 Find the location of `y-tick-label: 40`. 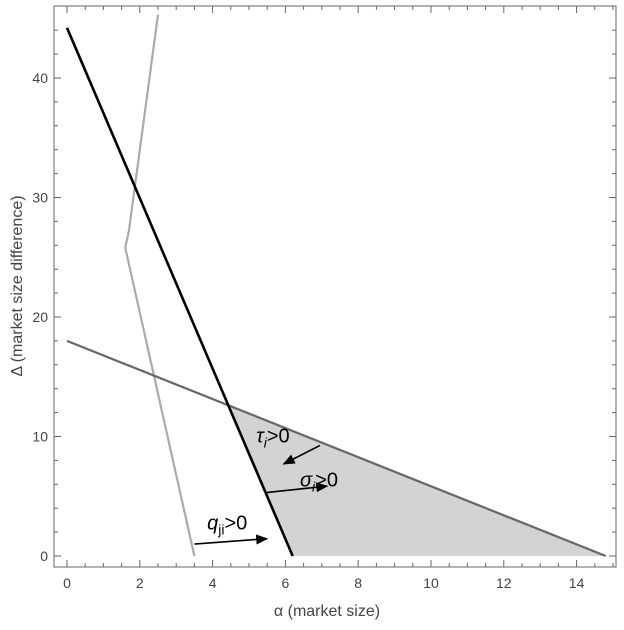

y-tick-label: 40 is located at coordinates (40, 78).